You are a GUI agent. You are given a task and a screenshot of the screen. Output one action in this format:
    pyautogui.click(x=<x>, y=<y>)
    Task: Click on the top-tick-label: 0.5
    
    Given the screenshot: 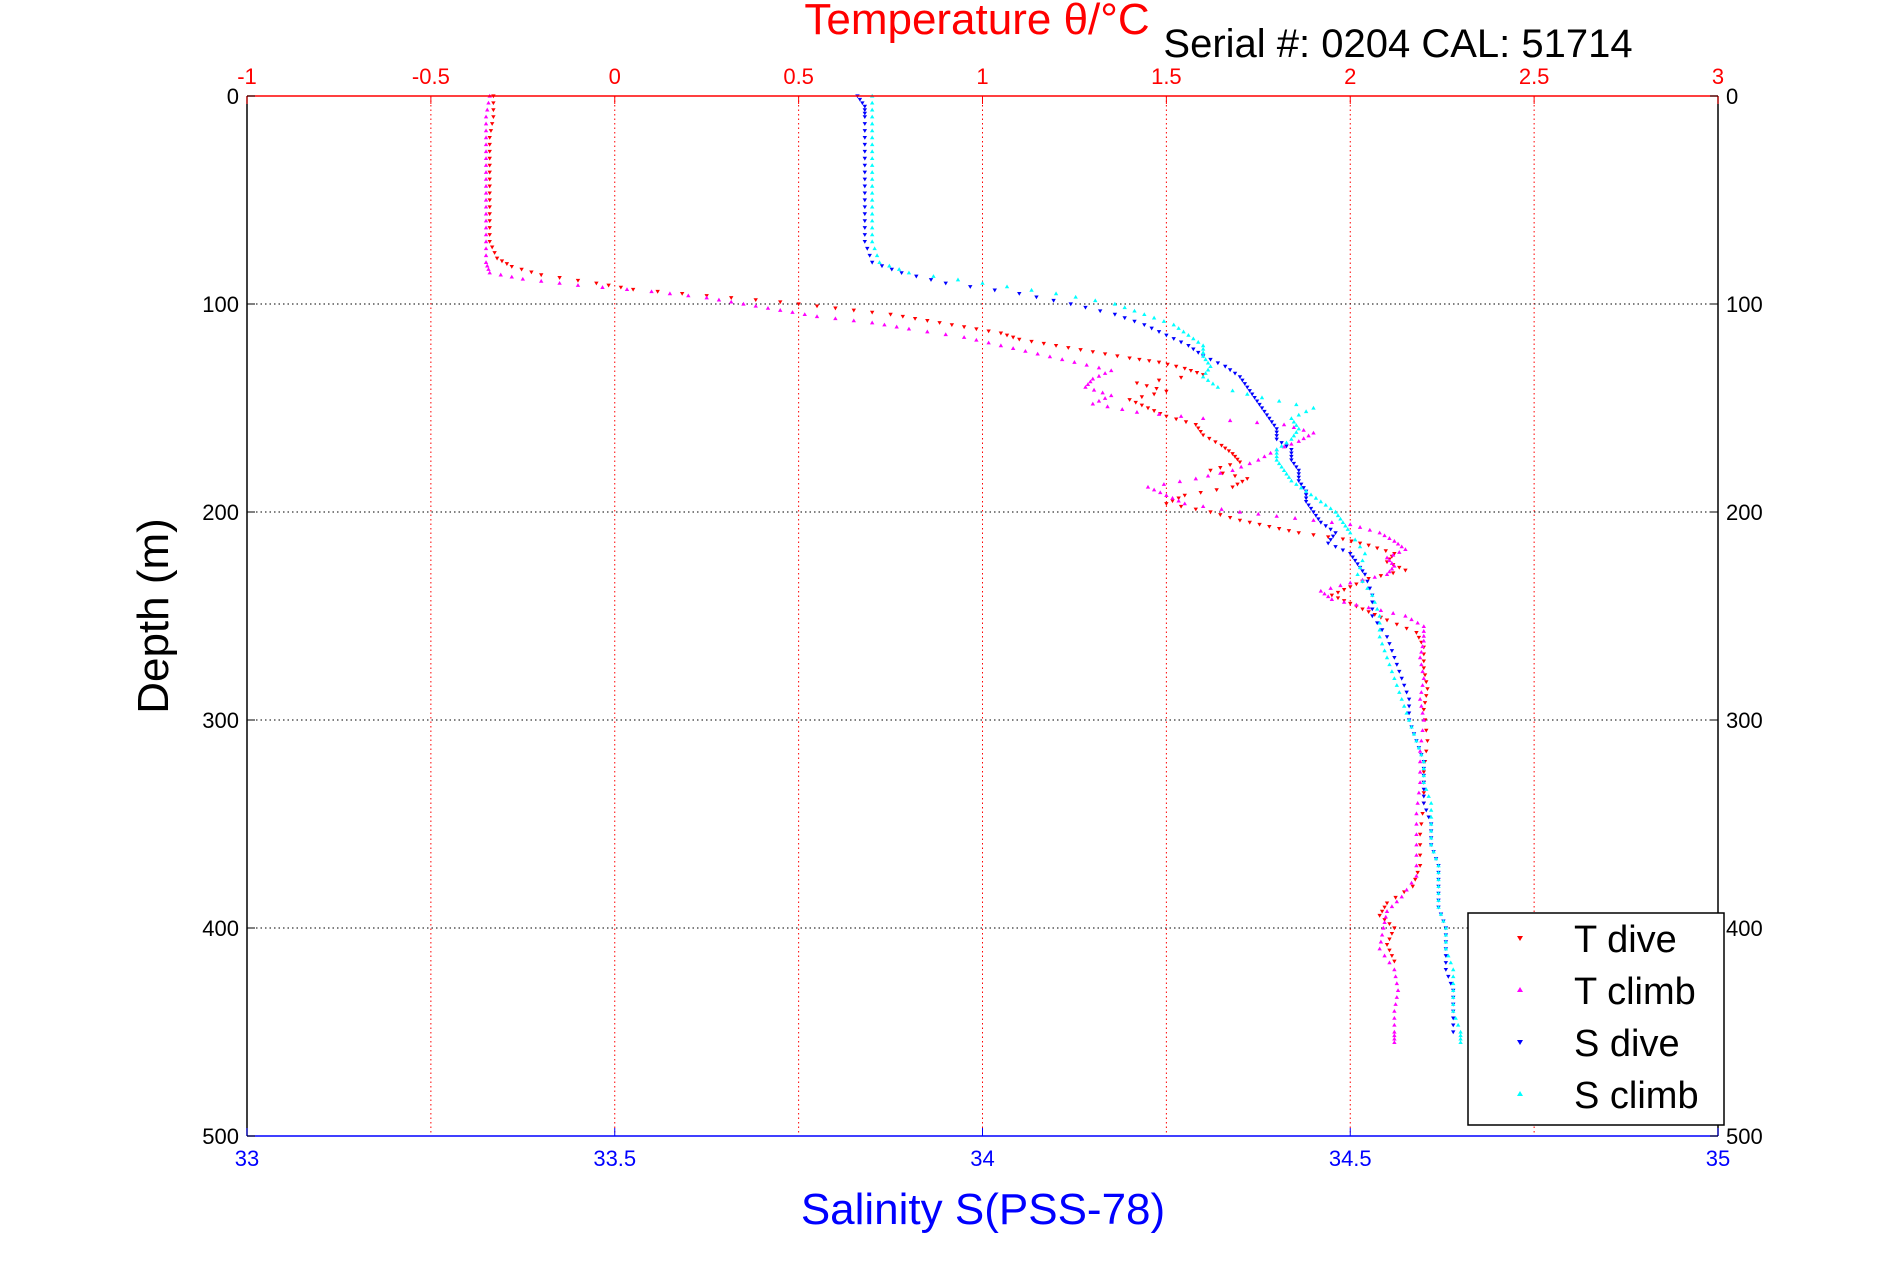 What is the action you would take?
    pyautogui.click(x=798, y=76)
    